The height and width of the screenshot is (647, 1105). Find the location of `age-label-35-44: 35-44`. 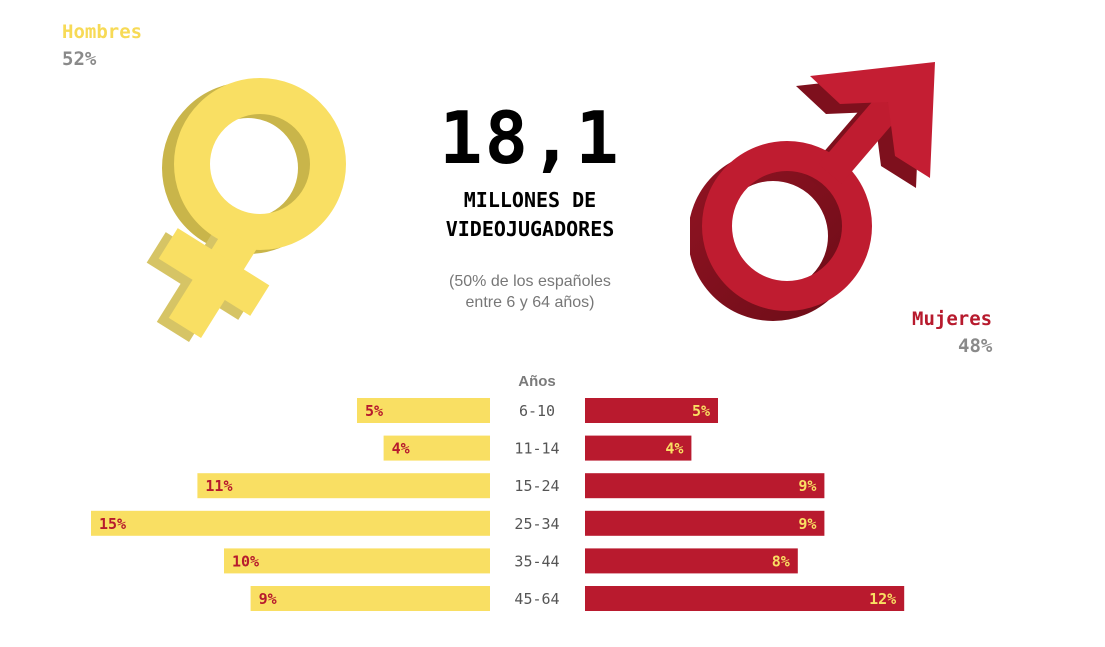

age-label-35-44: 35-44 is located at coordinates (536, 561).